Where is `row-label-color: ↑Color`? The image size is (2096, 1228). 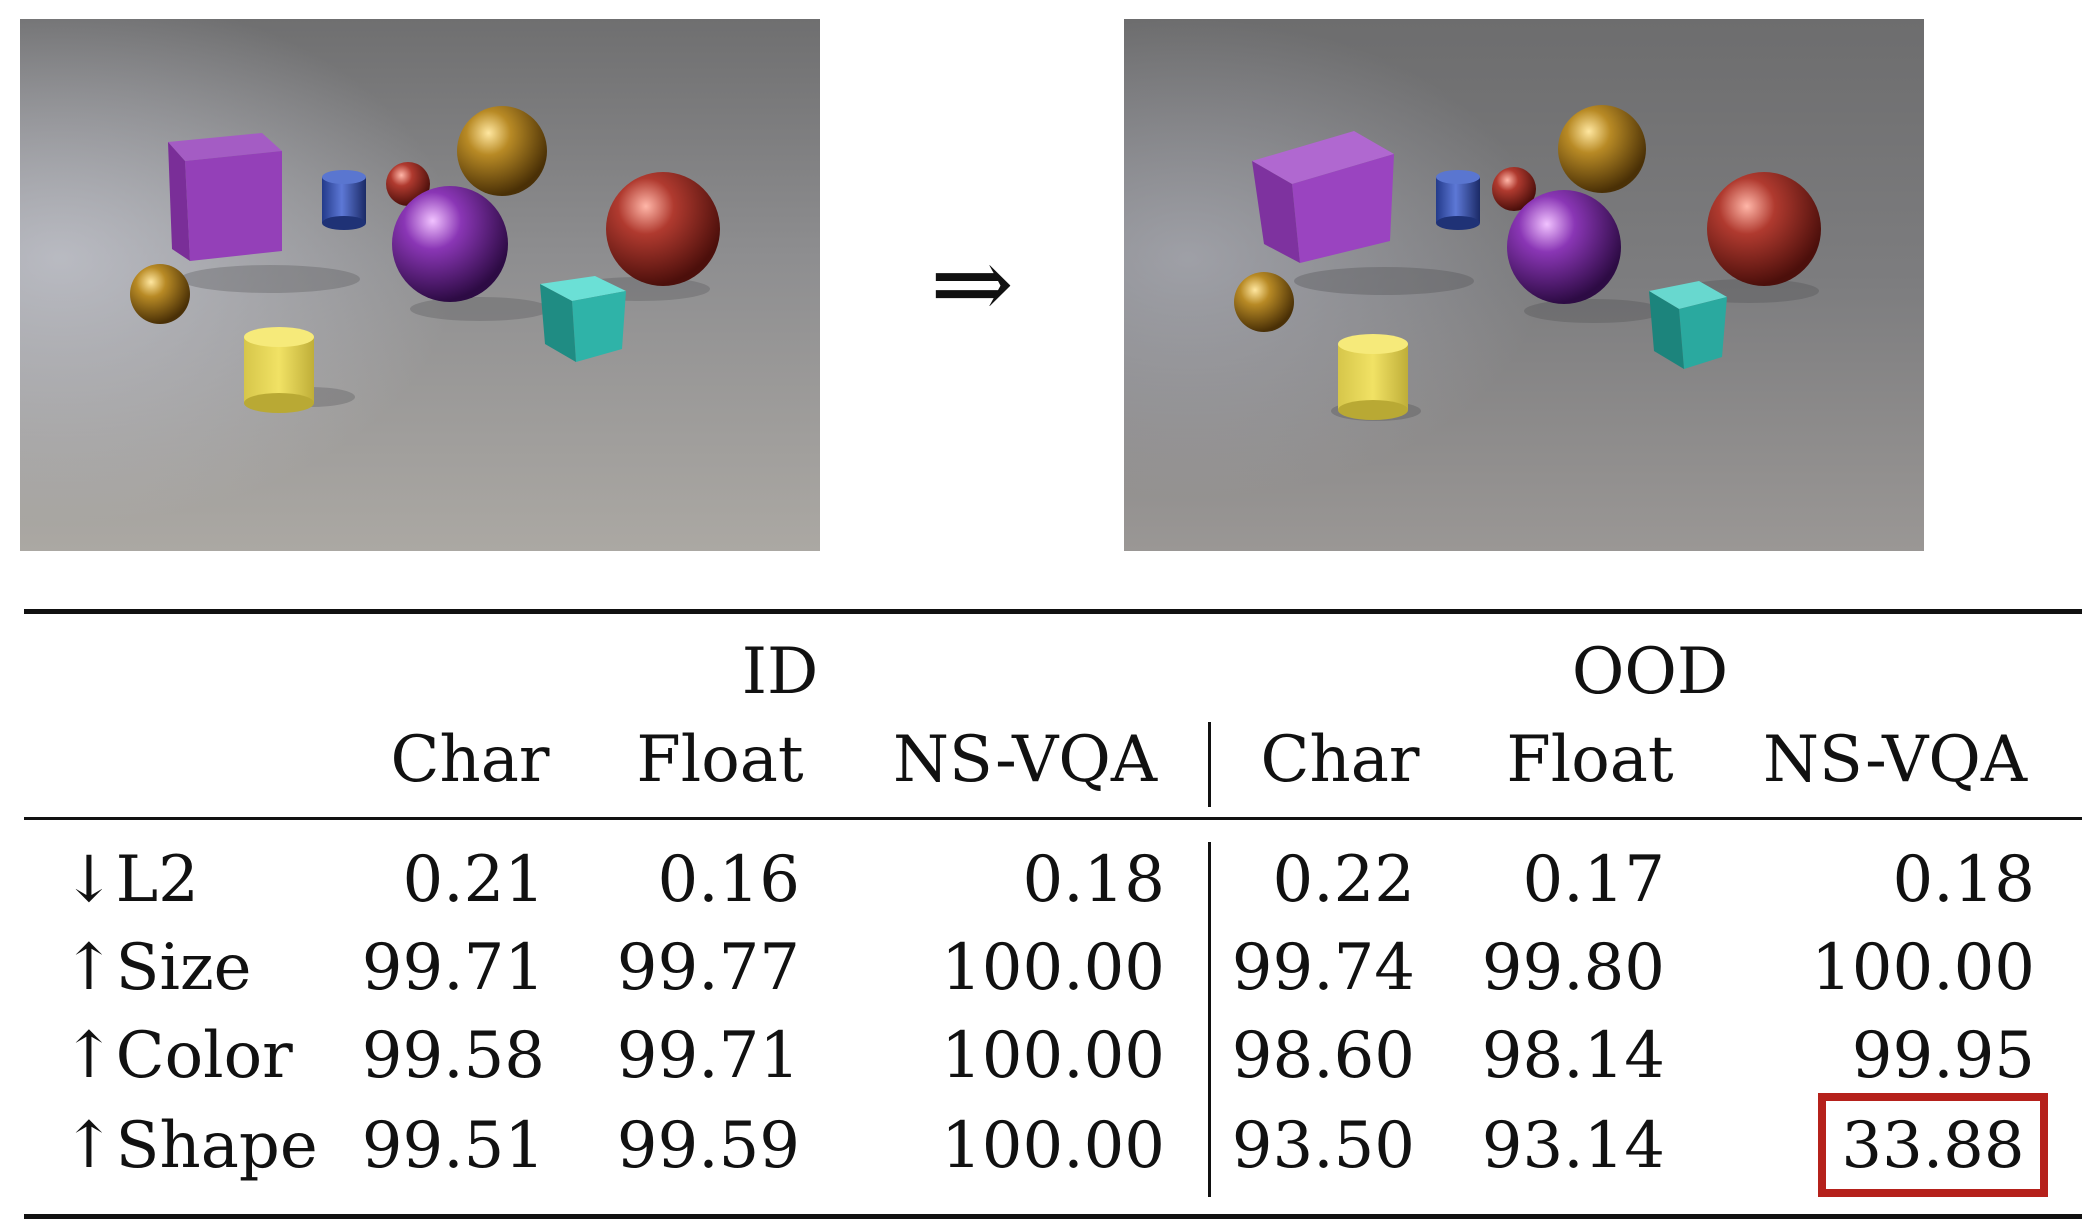
row-label-color: ↑Color is located at coordinates (177, 1056).